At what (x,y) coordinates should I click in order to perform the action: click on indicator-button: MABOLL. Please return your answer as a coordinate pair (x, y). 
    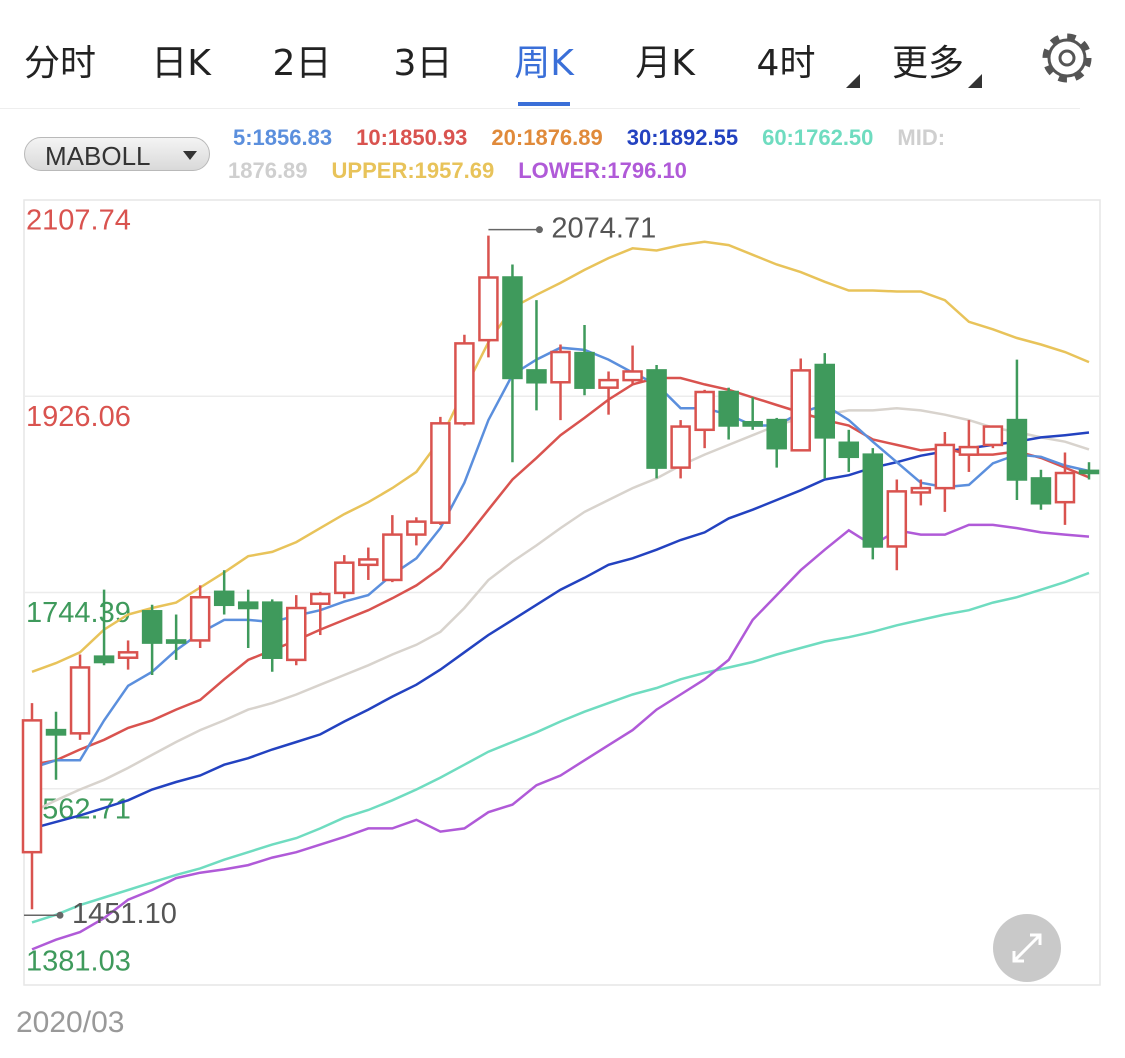
    Looking at the image, I should click on (117, 154).